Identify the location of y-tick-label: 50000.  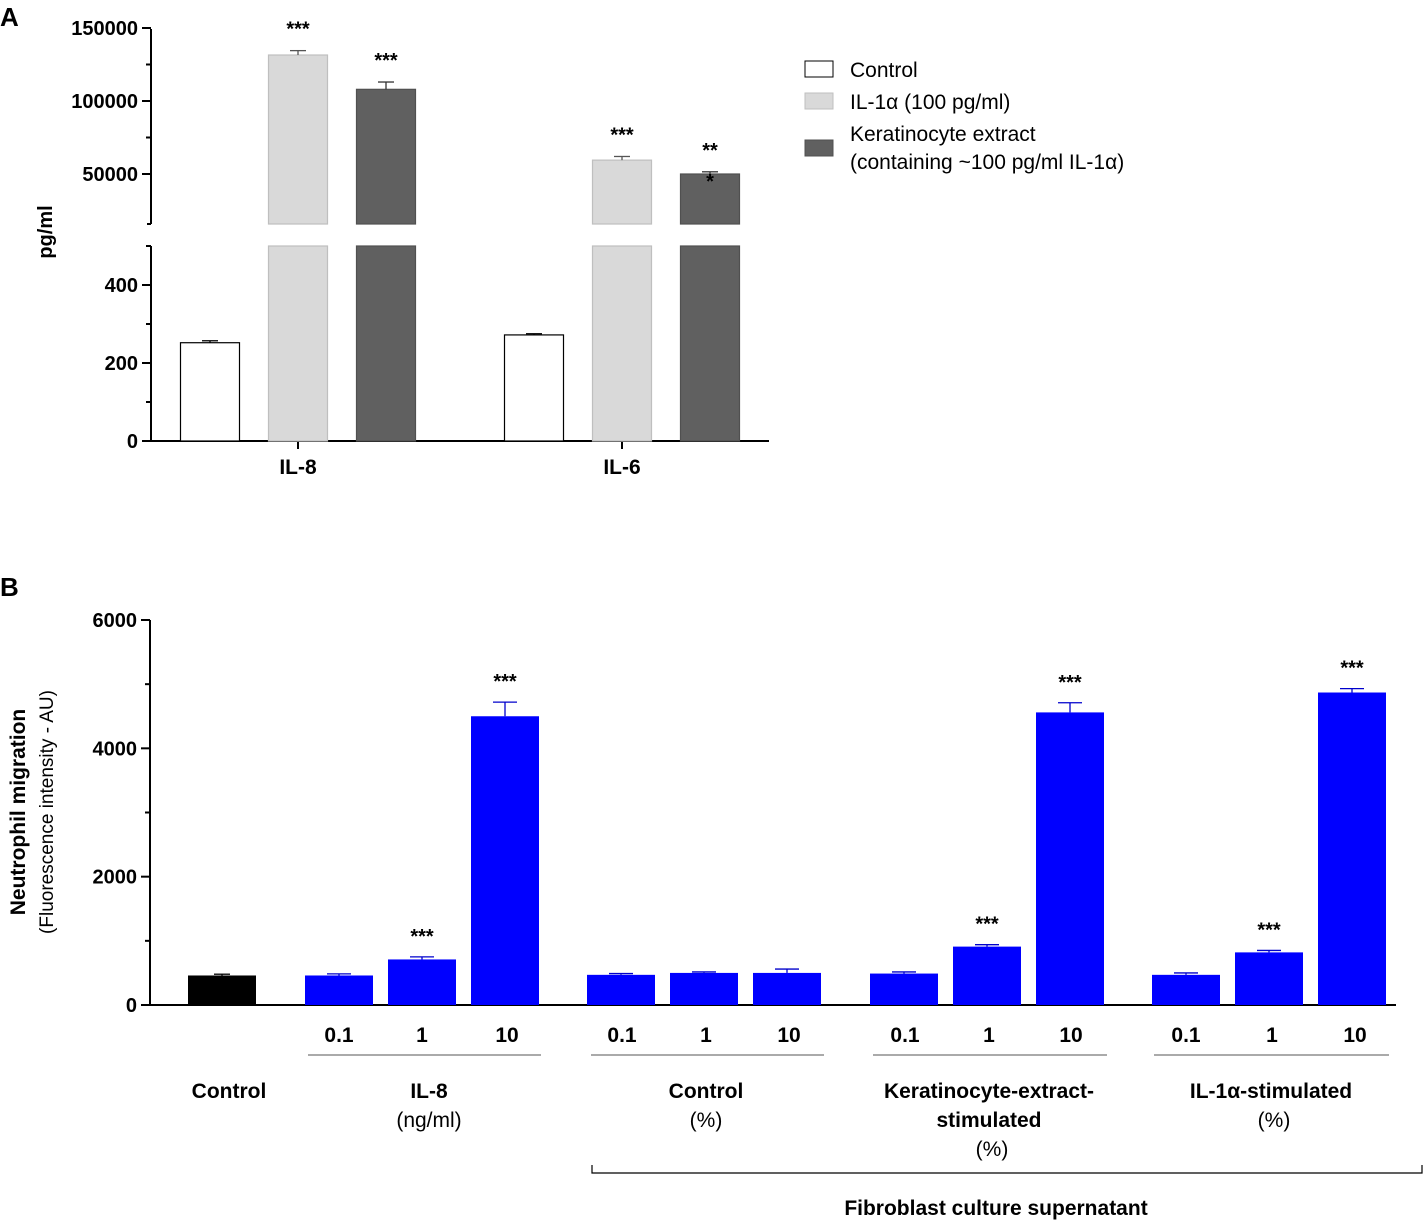
(110, 175).